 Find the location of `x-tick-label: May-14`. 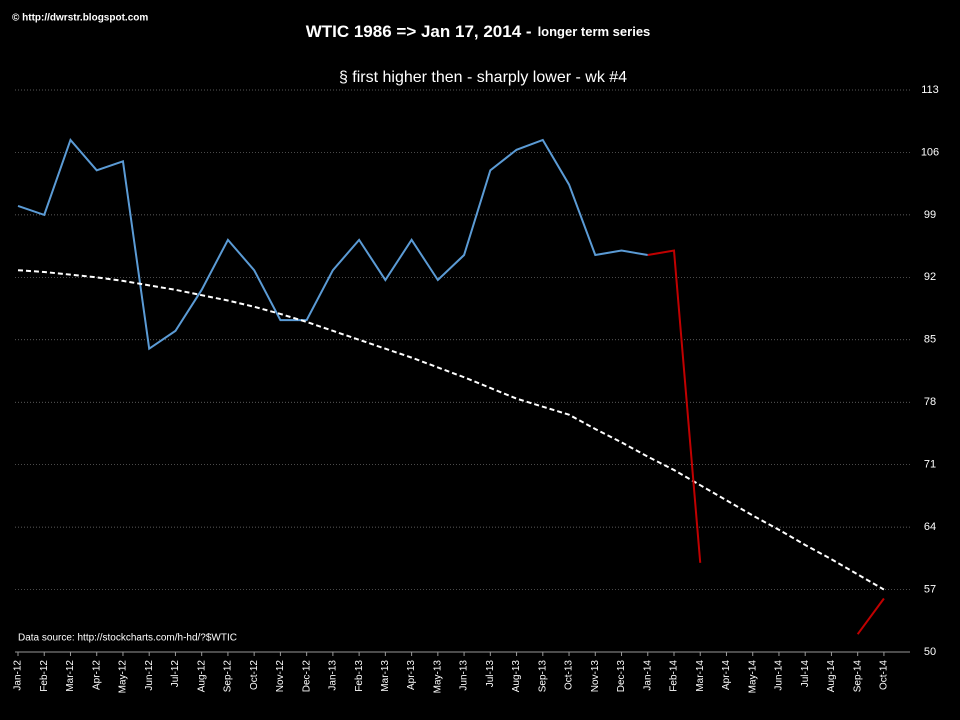

x-tick-label: May-14 is located at coordinates (752, 677).